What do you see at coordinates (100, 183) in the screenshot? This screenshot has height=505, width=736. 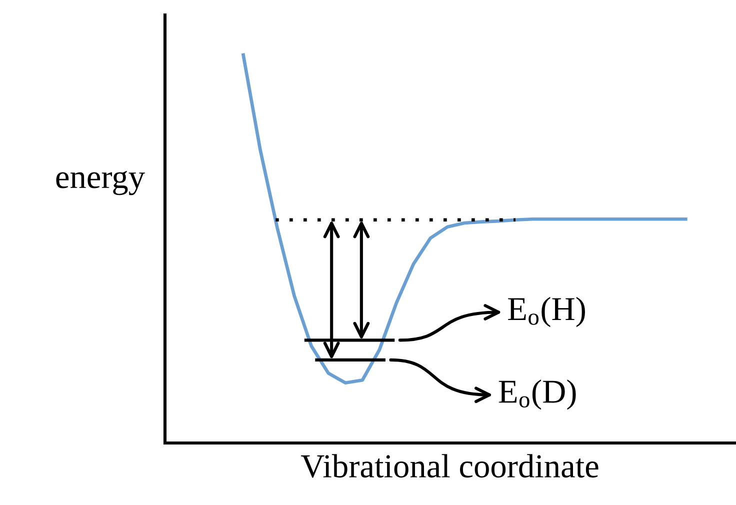 I see `y-axis-title: energy` at bounding box center [100, 183].